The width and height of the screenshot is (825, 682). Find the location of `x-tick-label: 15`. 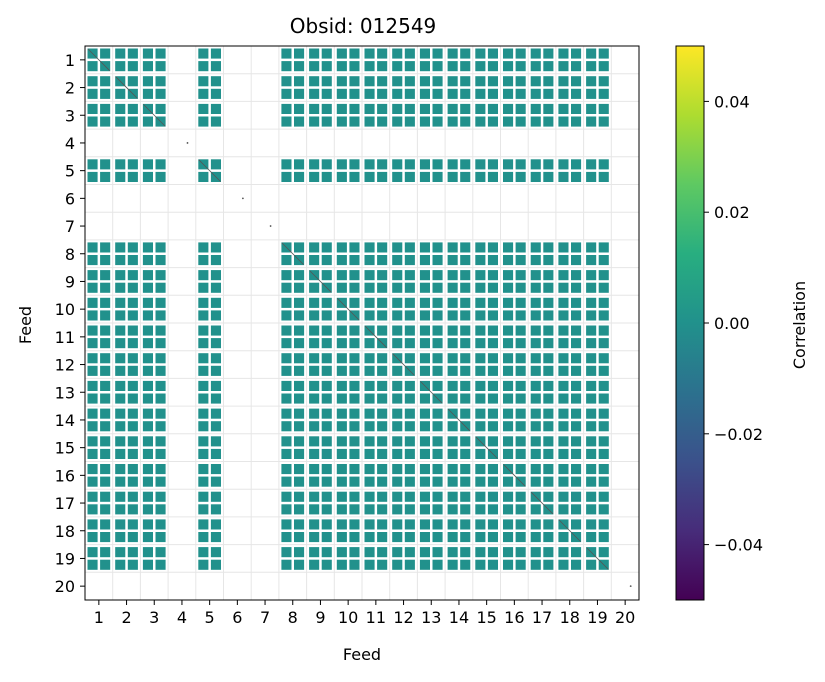

x-tick-label: 15 is located at coordinates (486, 617).